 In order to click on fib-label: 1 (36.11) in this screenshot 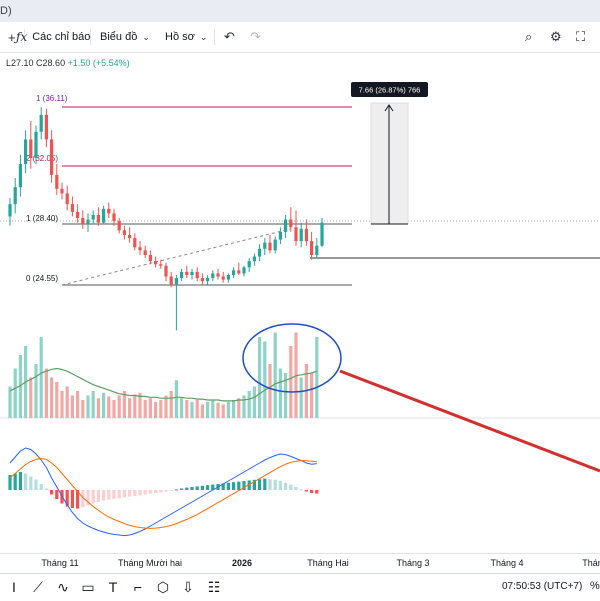, I will do `click(52, 98)`.